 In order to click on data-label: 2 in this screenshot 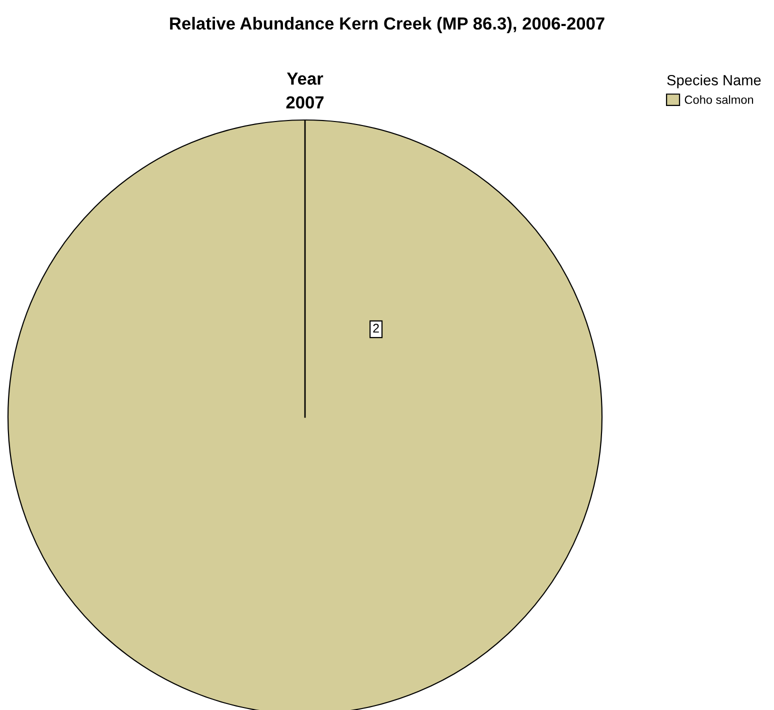, I will do `click(376, 328)`.